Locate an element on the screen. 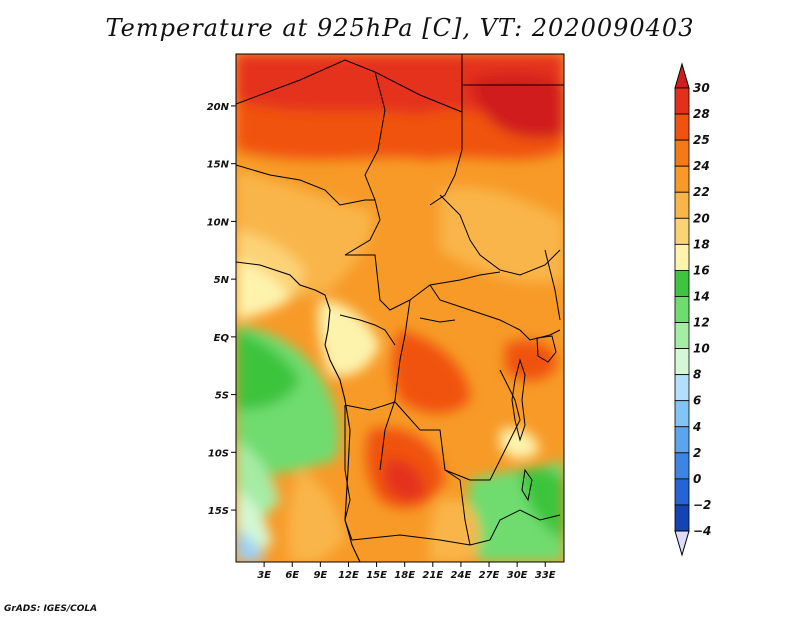 The width and height of the screenshot is (800, 618). lat-tick-label: 20N is located at coordinates (218, 107).